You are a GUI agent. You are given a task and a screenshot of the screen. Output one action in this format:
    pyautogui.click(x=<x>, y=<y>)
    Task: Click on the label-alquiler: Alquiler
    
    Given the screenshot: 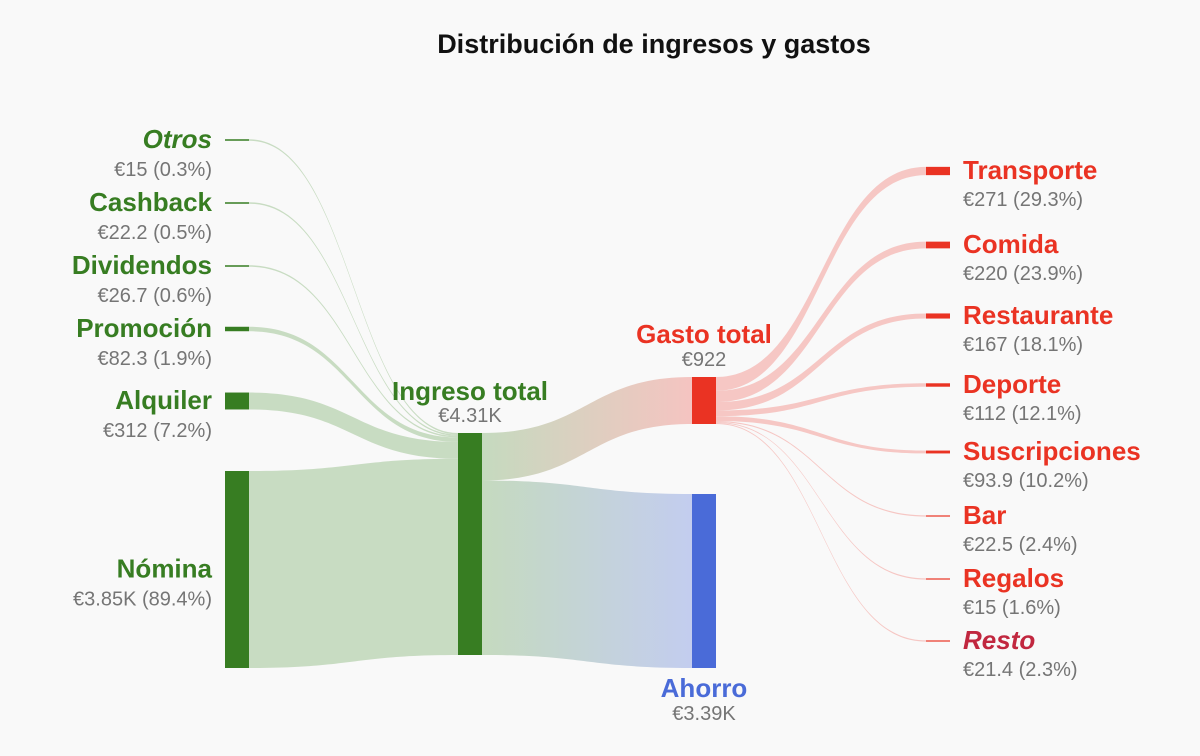 What is the action you would take?
    pyautogui.click(x=163, y=400)
    